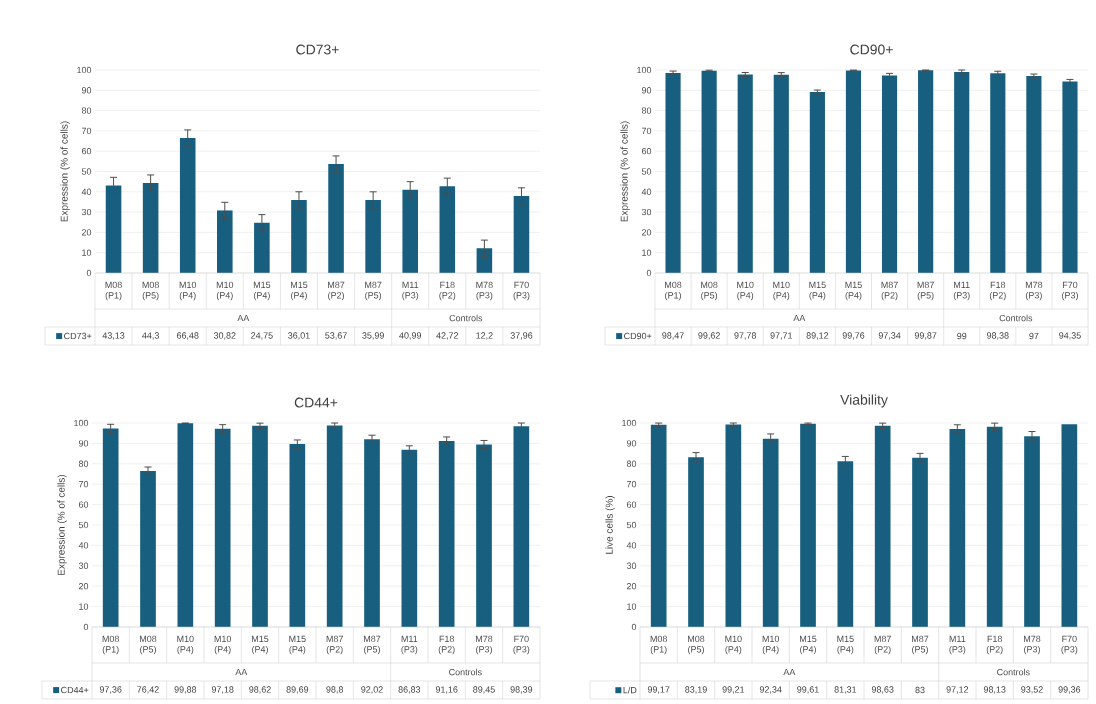 The width and height of the screenshot is (1096, 704). What do you see at coordinates (1069, 690) in the screenshot?
I see `data-label: 99,36` at bounding box center [1069, 690].